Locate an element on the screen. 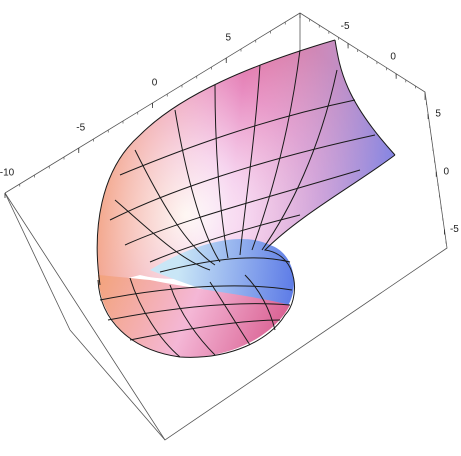 The width and height of the screenshot is (461, 456). y-tick-label: -5 is located at coordinates (345, 26).